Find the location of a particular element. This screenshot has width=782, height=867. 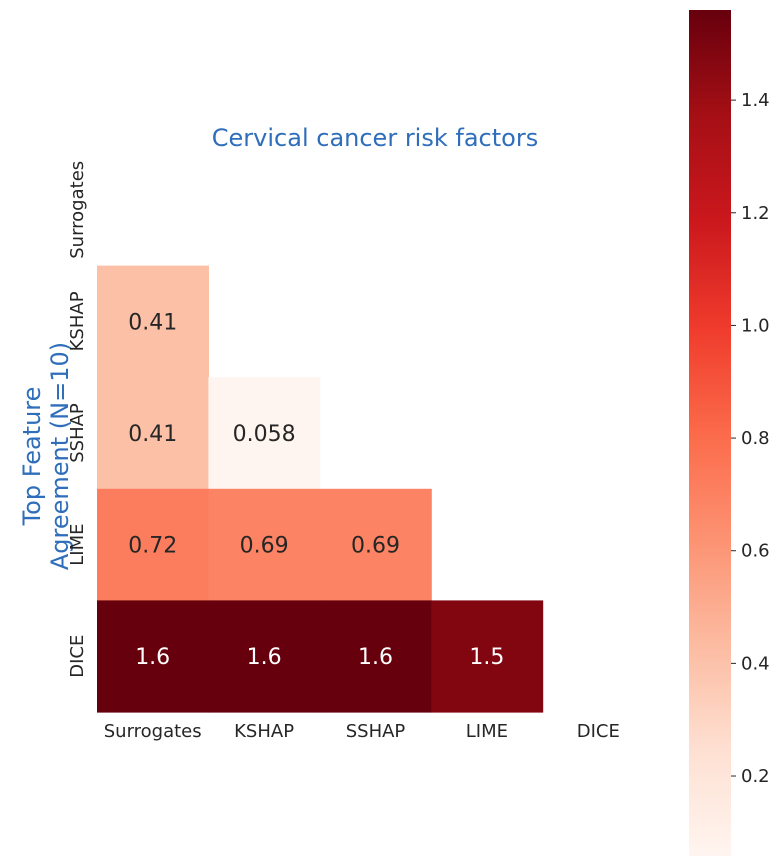

x-axis-ticks: Surrogates KSHAP SSHAP LIME DICE is located at coordinates (362, 731).